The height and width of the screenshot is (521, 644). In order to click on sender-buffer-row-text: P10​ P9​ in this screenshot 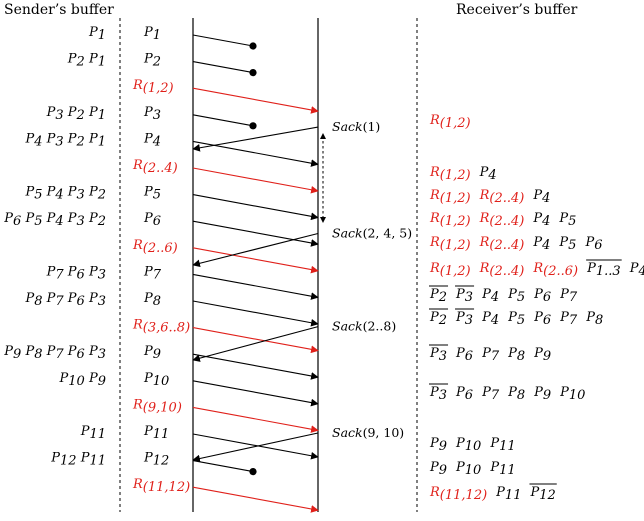, I will do `click(82, 380)`.